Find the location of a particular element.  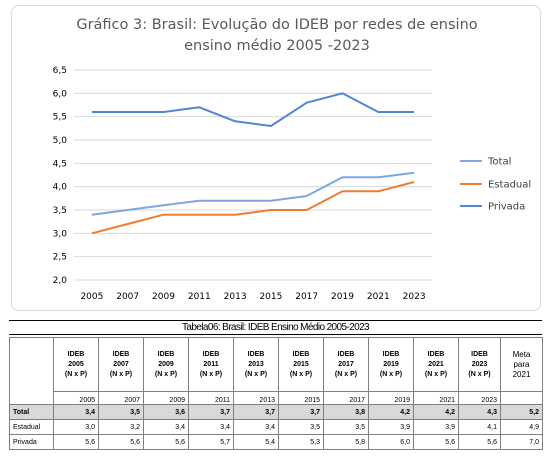

meta-header-cell: Meta para 2021 is located at coordinates (521, 364).